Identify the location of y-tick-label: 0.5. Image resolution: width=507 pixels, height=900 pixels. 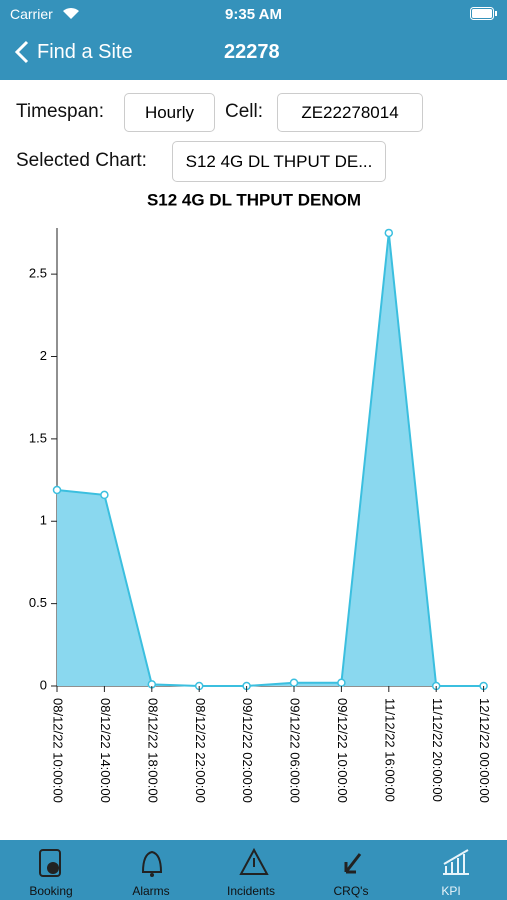
(38, 602).